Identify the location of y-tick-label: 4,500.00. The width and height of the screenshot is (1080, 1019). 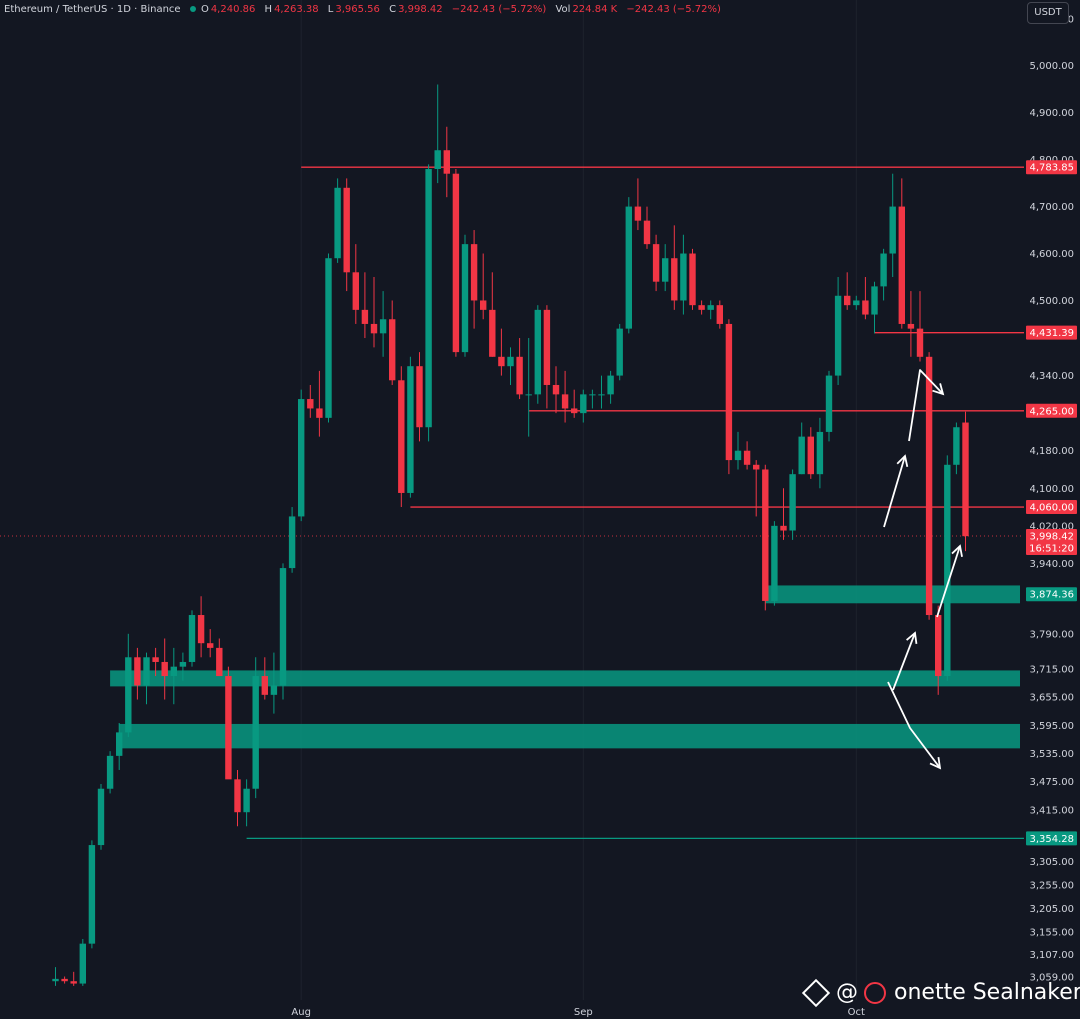
(1051, 301).